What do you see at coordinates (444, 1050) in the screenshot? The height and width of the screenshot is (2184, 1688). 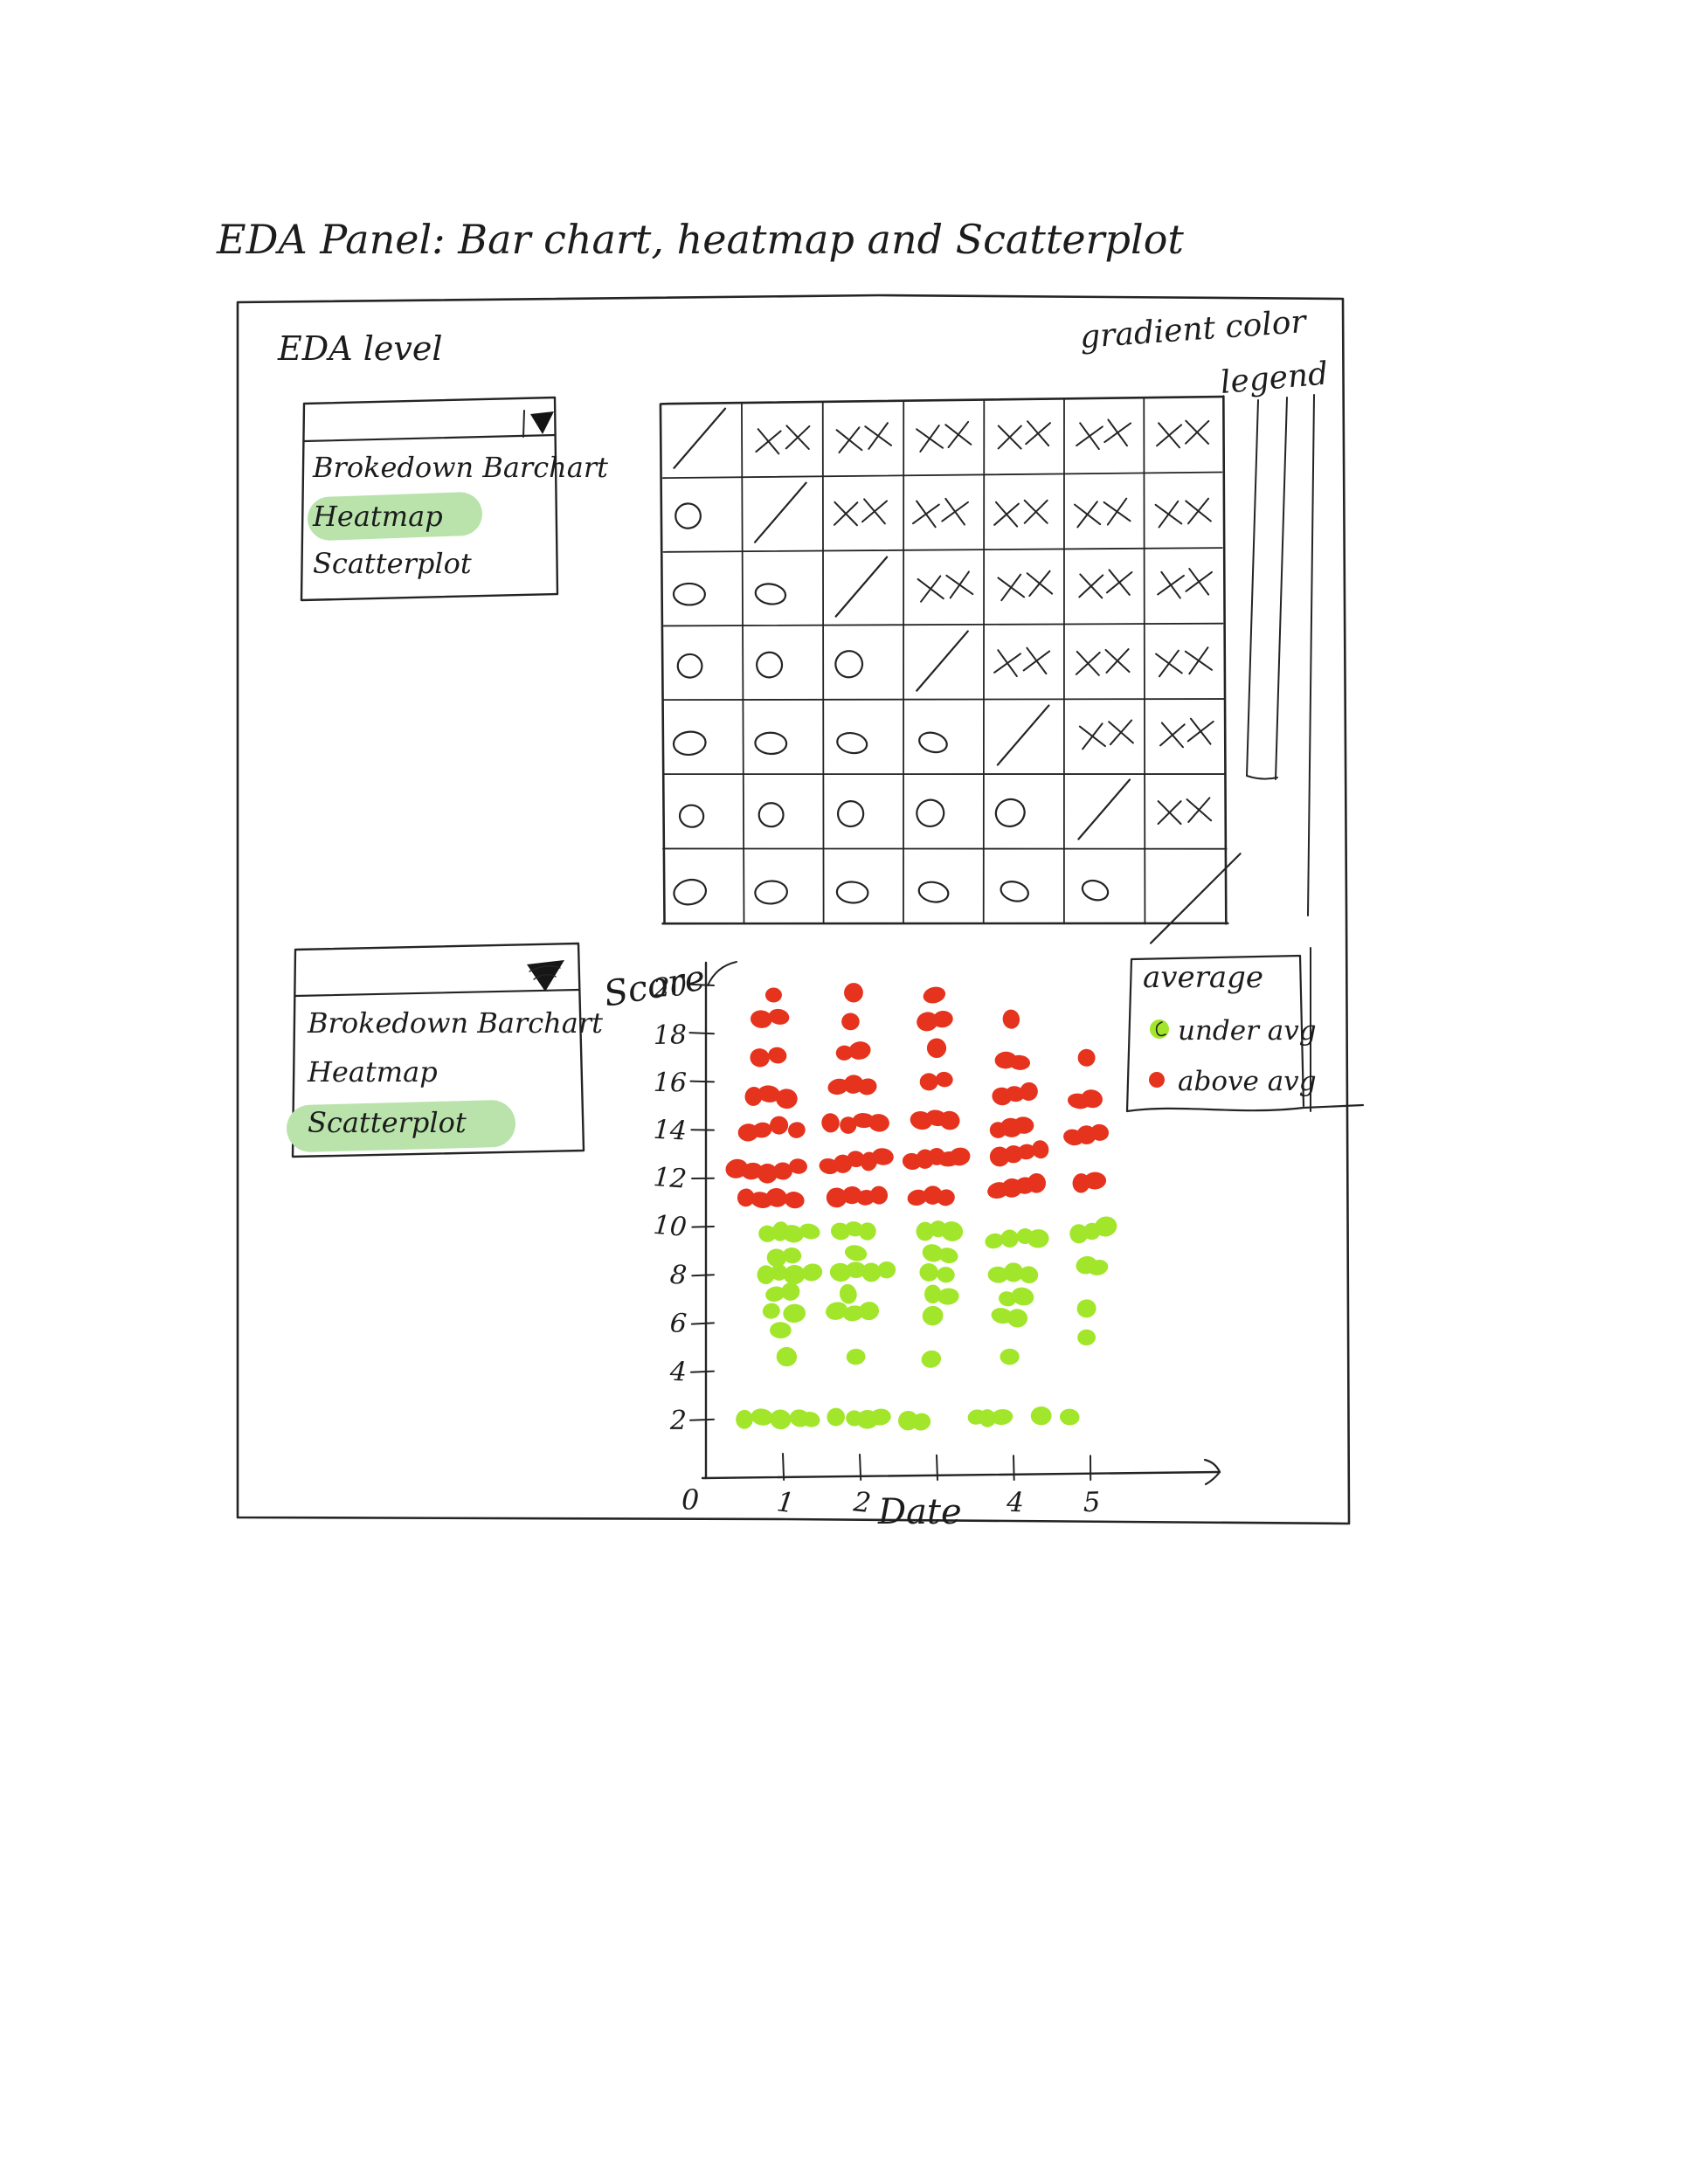 I see `chart-type-dropdown-2: Brokedown Barchart Heatmap Scatterplot` at bounding box center [444, 1050].